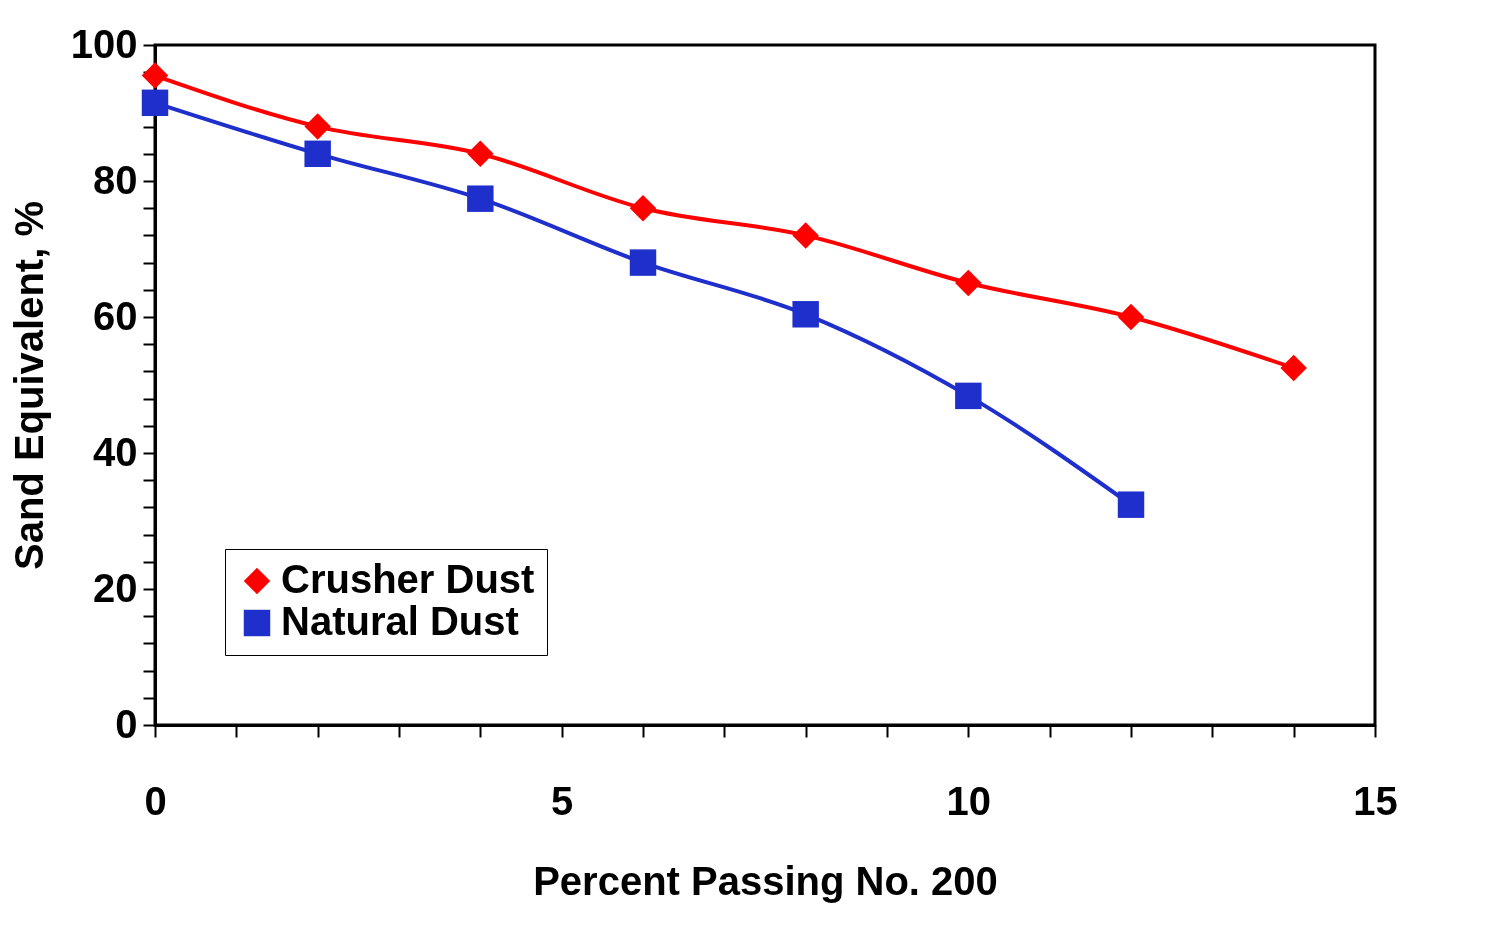 The image size is (1487, 949). Describe the element at coordinates (155, 800) in the screenshot. I see `x-tick-label: 0` at that location.